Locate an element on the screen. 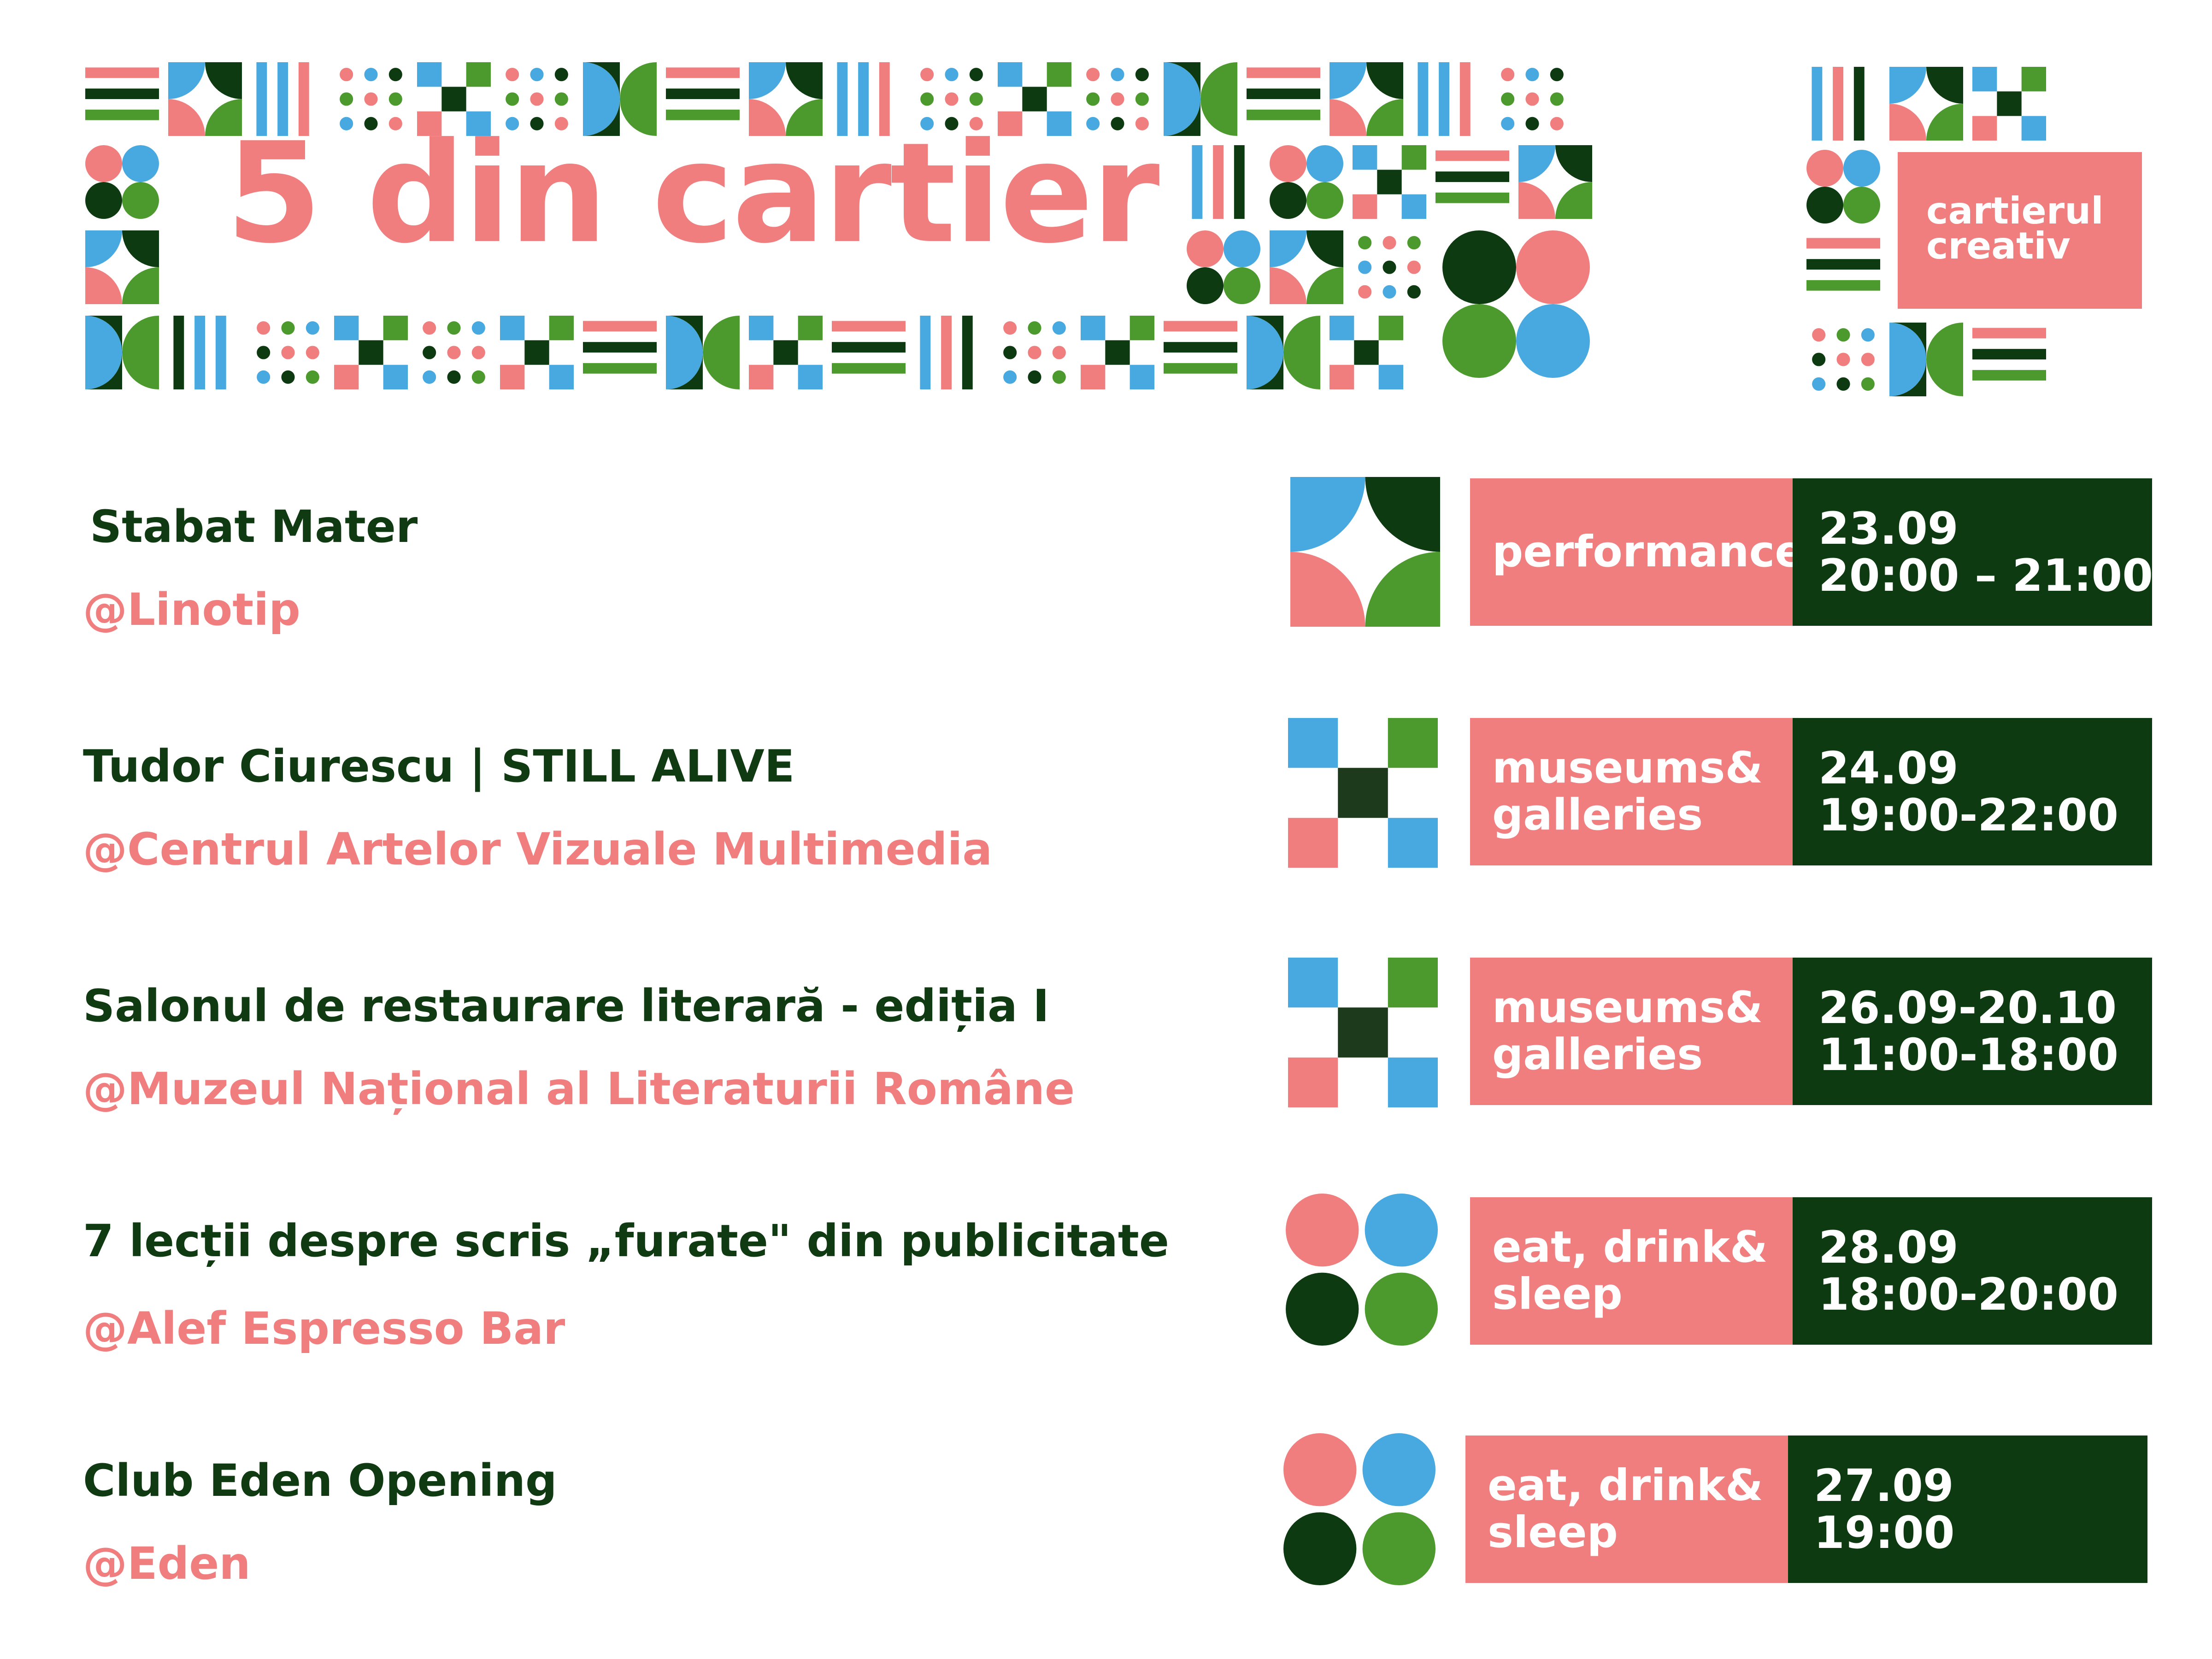 This screenshot has height=1659, width=2212. date-badge: 26.09-20.10 11:00-18:00 is located at coordinates (1972, 1031).